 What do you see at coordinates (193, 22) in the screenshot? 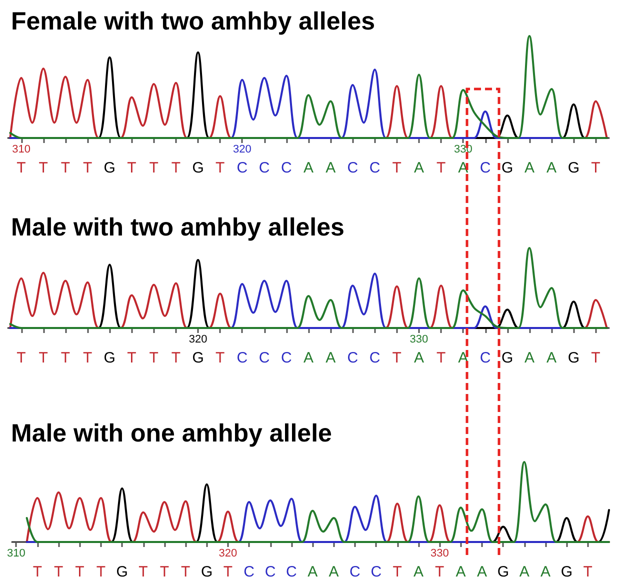
I see `chart-title: Female with two amhby alleles` at bounding box center [193, 22].